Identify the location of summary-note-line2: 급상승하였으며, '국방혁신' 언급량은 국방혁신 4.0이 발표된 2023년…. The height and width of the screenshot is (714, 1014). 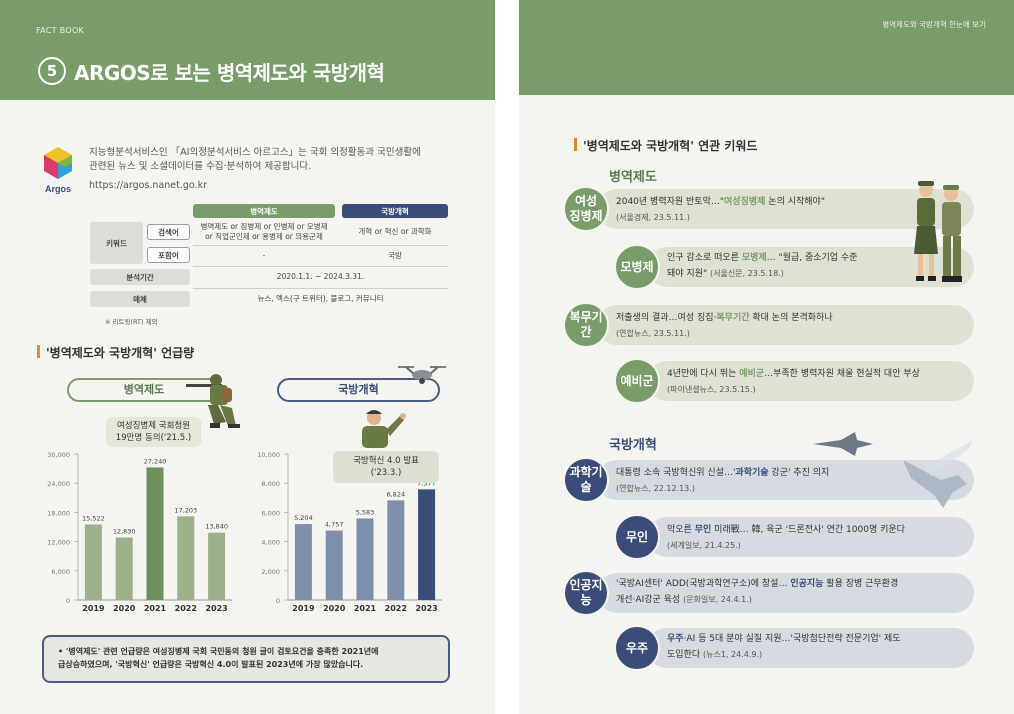
(211, 664).